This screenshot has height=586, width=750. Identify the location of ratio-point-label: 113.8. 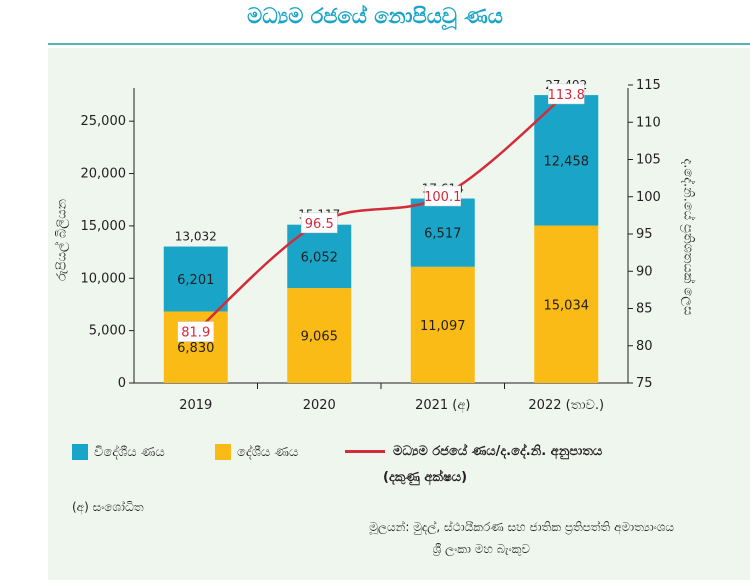
(566, 95).